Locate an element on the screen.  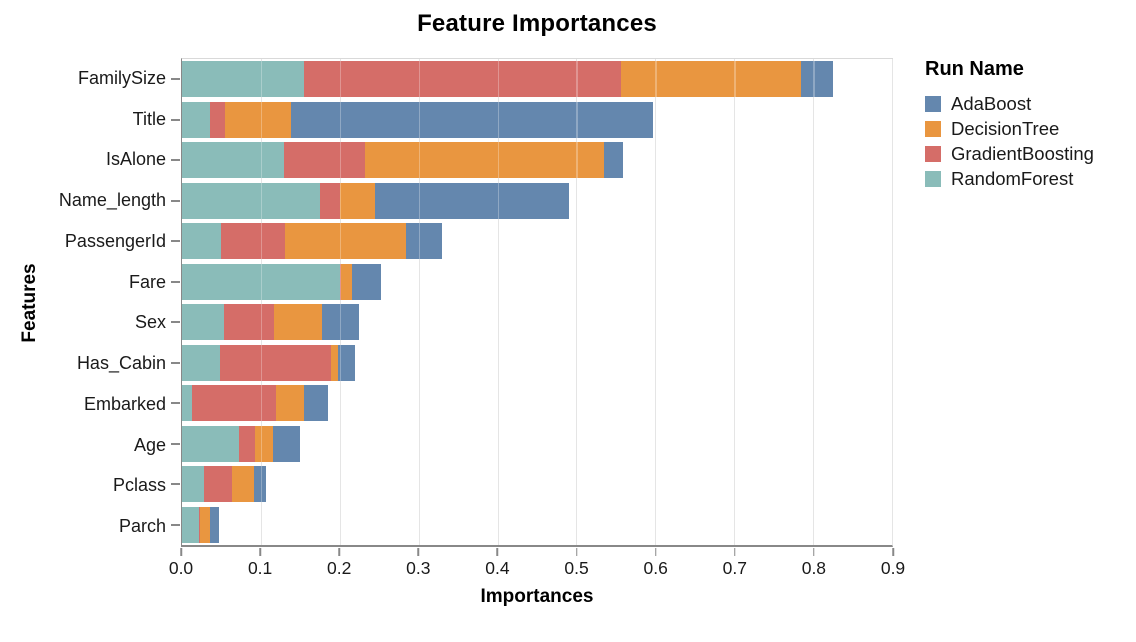
legend-swatch-decisiontree is located at coordinates (933, 128).